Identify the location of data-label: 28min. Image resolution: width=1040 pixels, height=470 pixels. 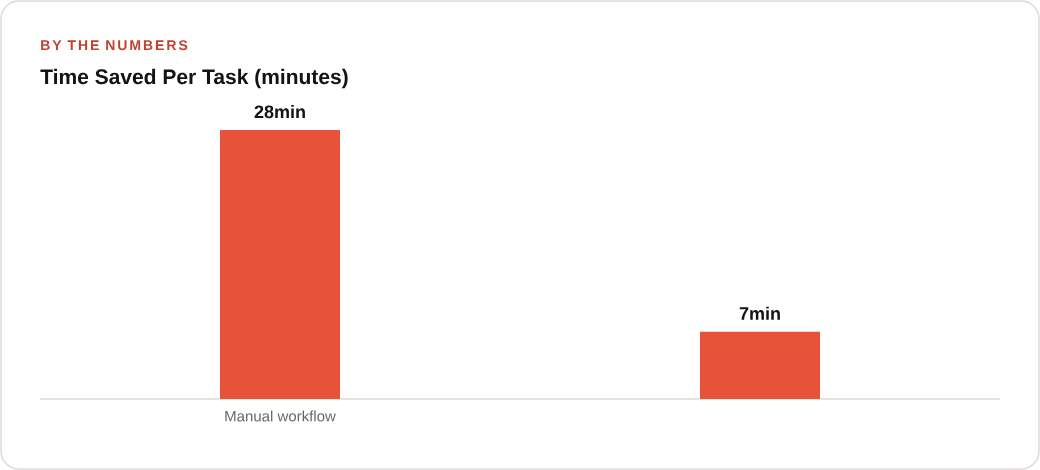
(279, 111).